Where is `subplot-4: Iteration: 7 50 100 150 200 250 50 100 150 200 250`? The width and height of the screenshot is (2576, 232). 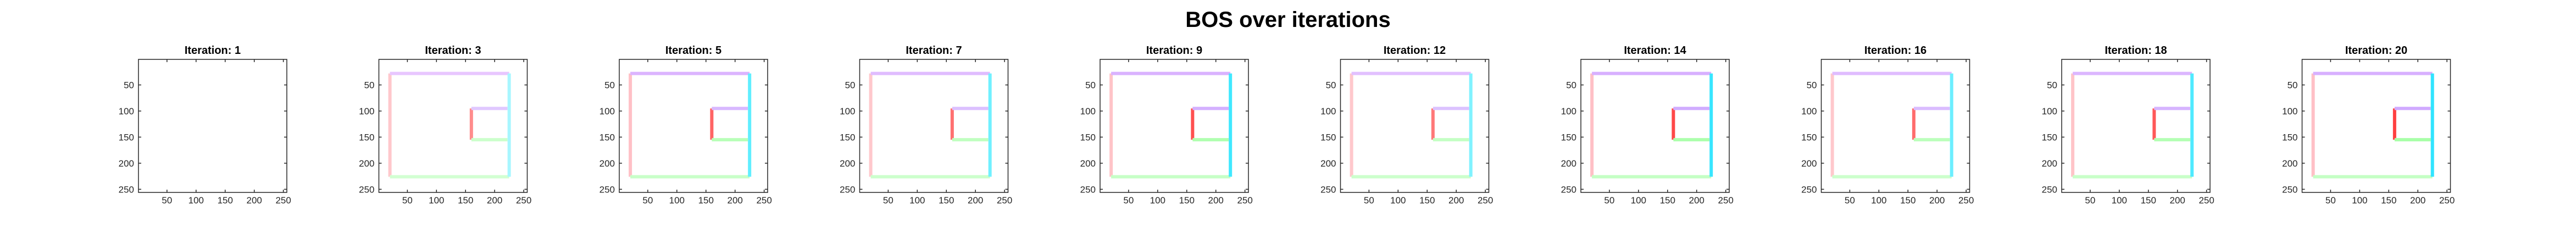 subplot-4: Iteration: 7 50 100 150 200 250 50 100 150 200 250 is located at coordinates (926, 125).